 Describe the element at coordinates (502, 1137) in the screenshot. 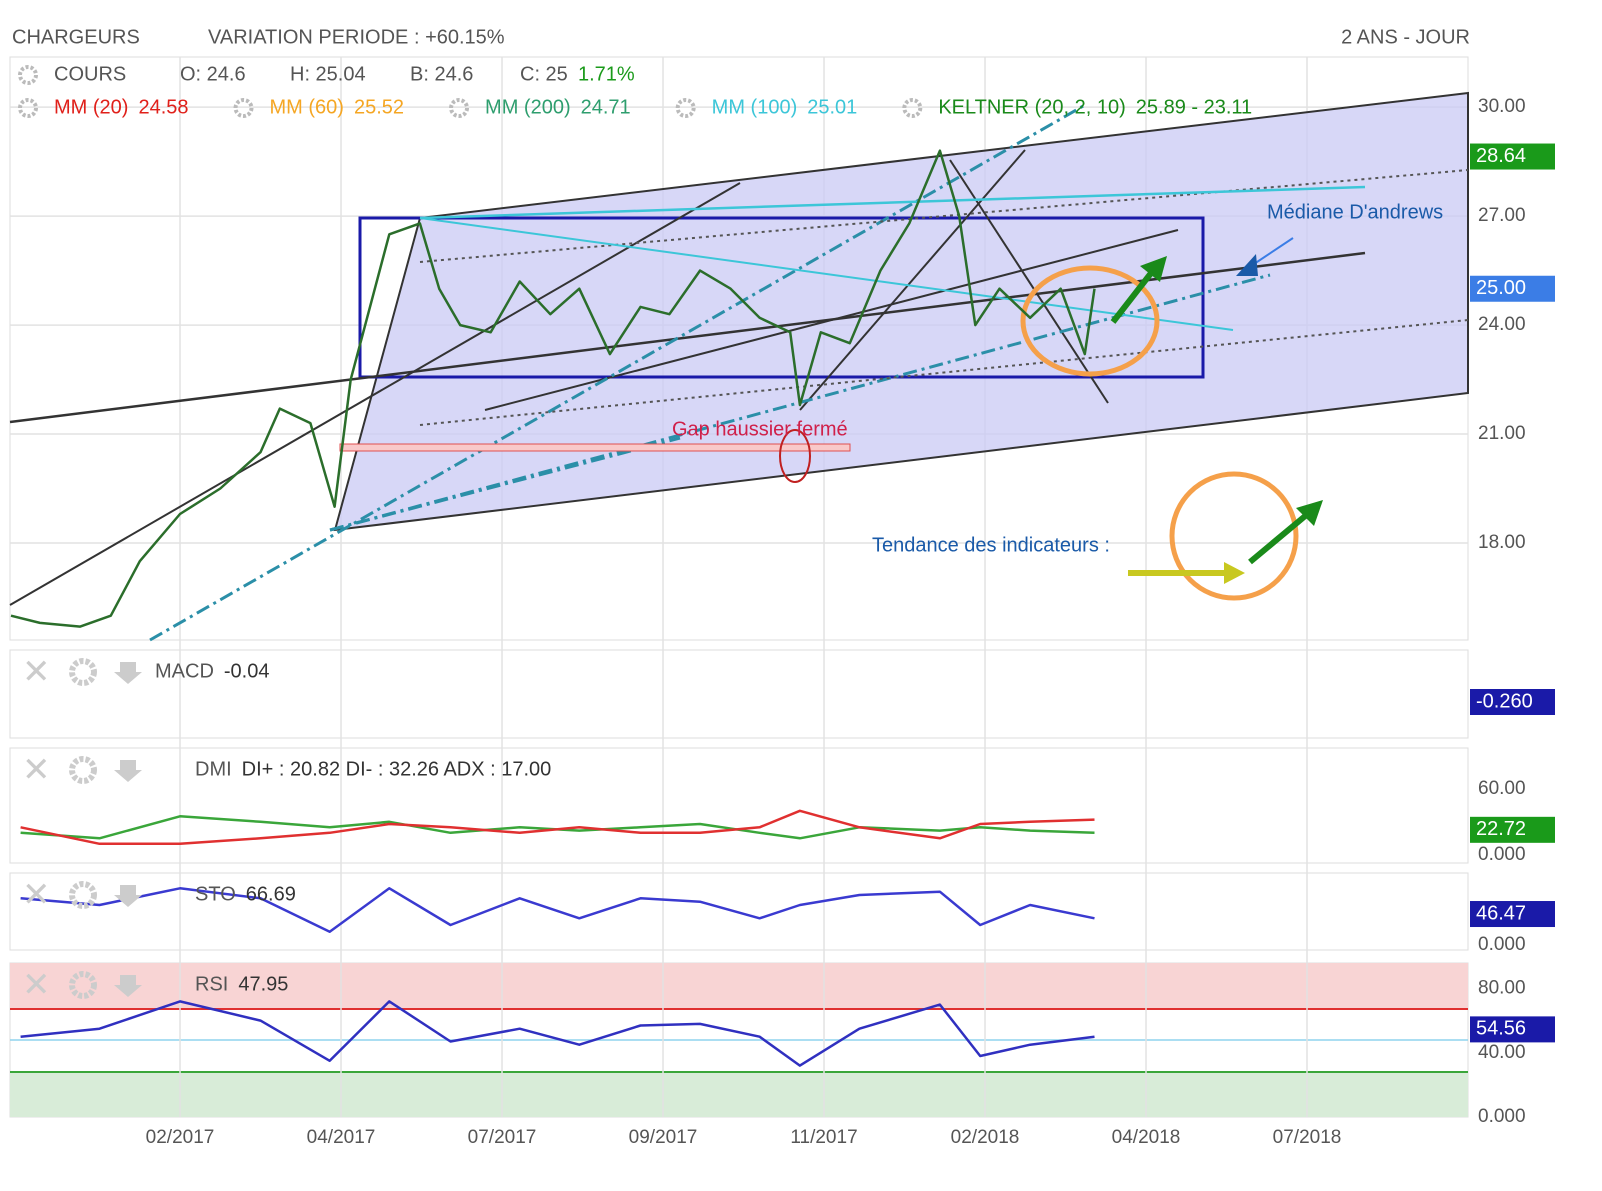

I see `x-tick-label: 07/2017` at that location.